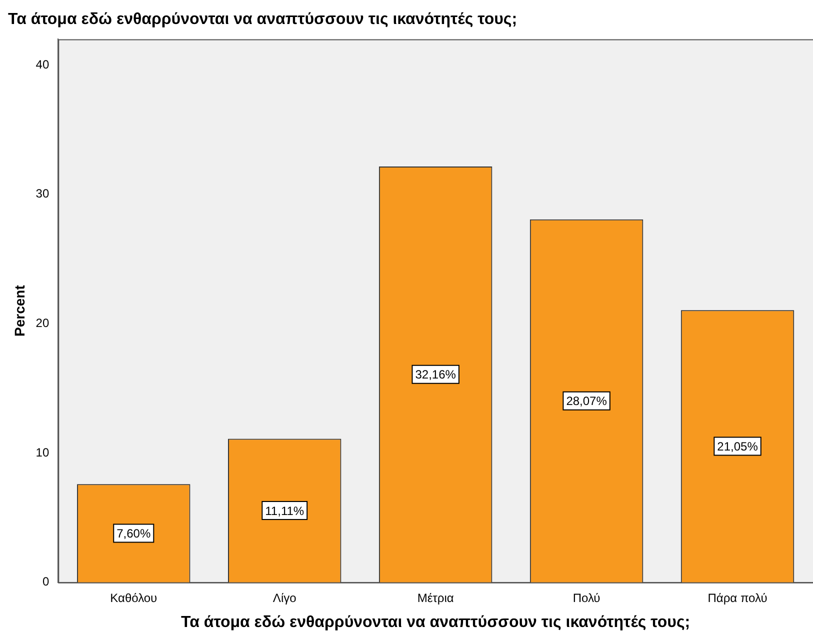 The width and height of the screenshot is (813, 640). What do you see at coordinates (587, 401) in the screenshot?
I see `data-label: 28,07%` at bounding box center [587, 401].